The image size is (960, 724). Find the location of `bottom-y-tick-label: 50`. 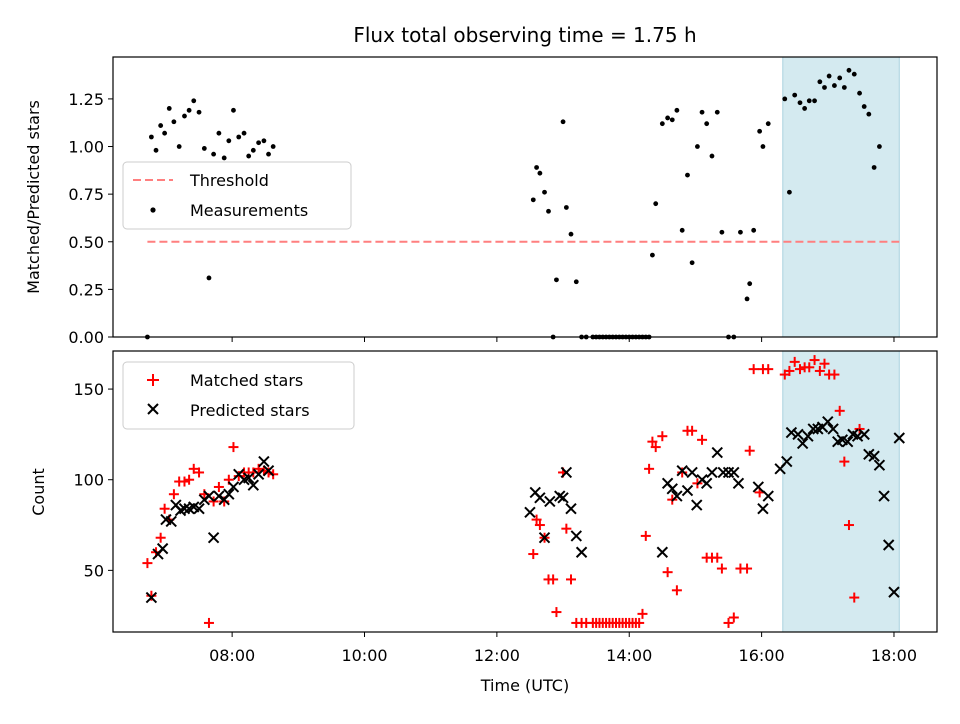

bottom-y-tick-label: 50 is located at coordinates (94, 570).